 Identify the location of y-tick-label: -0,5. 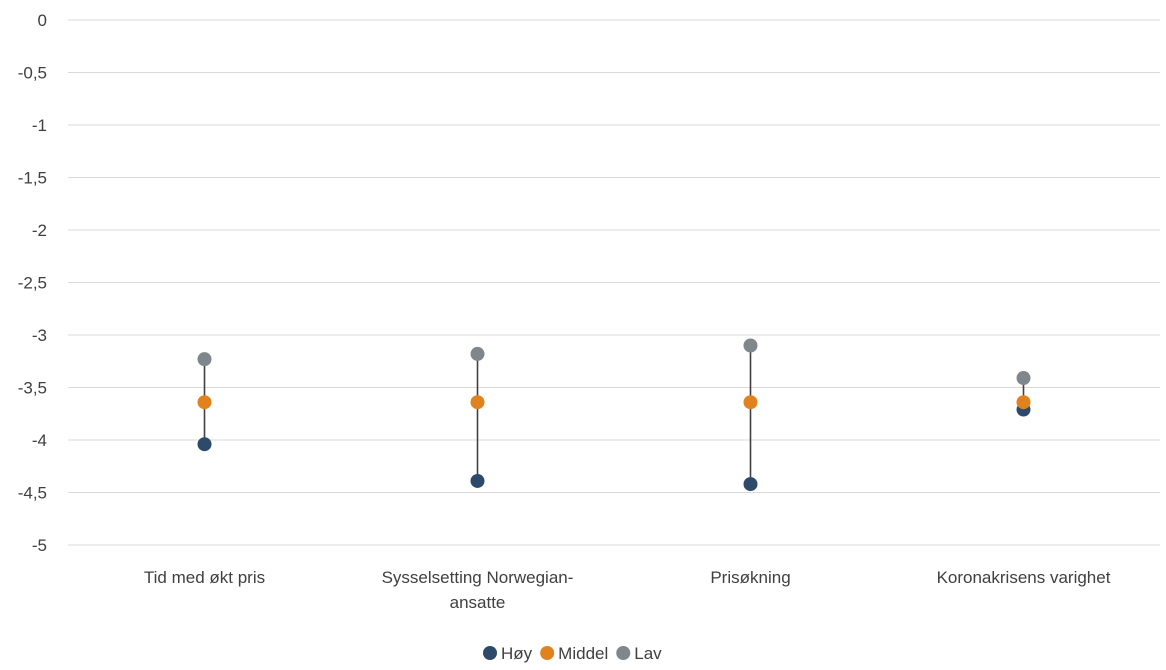
(32, 73).